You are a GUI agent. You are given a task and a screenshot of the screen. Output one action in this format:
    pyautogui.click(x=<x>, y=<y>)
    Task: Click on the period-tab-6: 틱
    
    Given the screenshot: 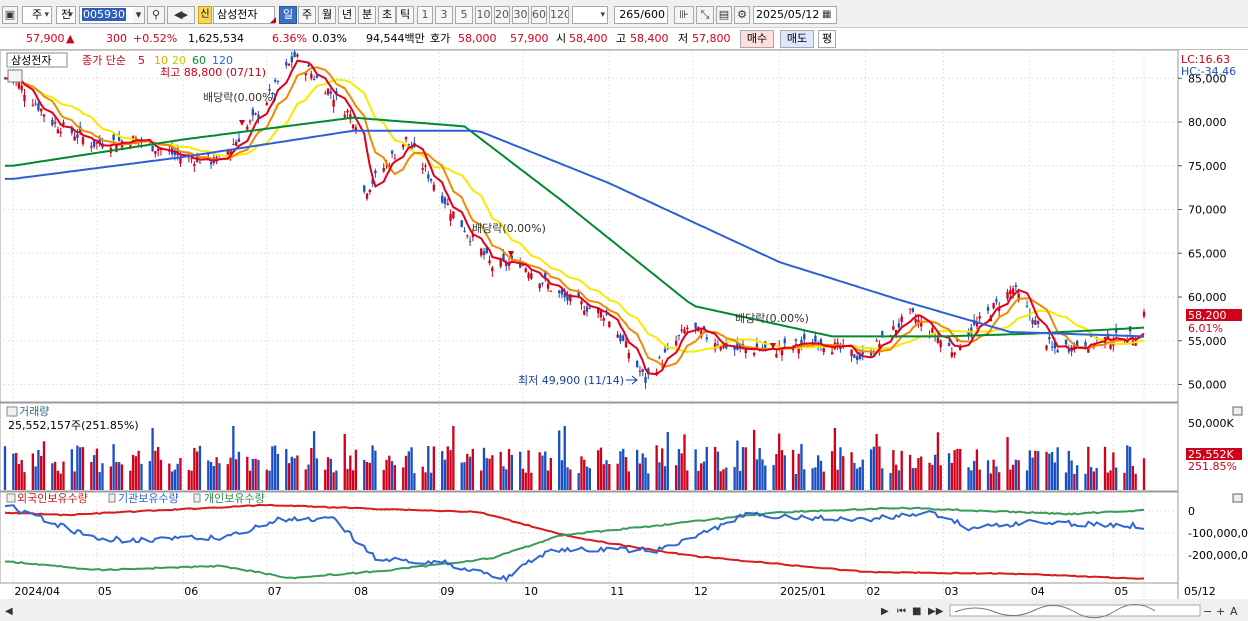 What is the action you would take?
    pyautogui.click(x=405, y=15)
    